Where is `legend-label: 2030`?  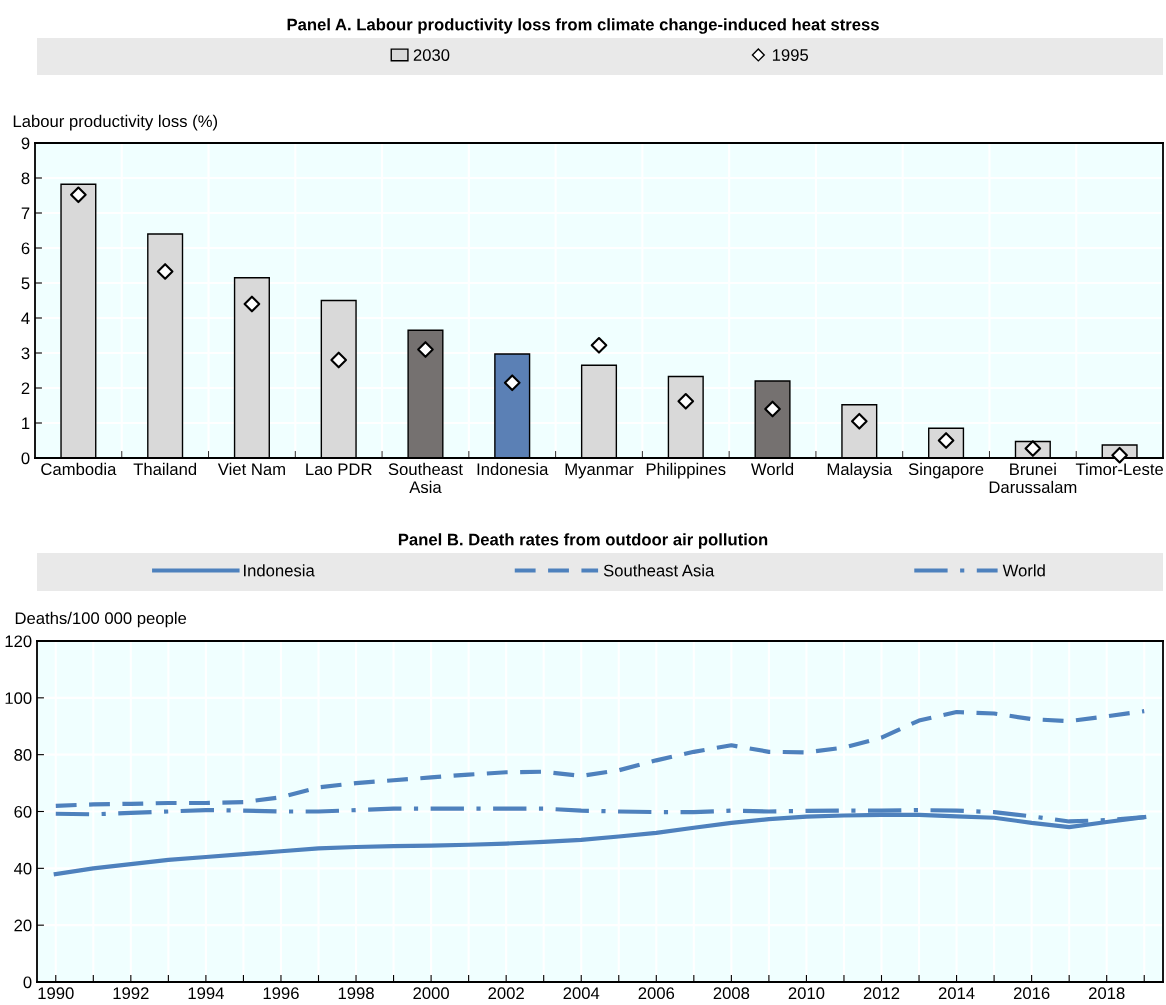 legend-label: 2030 is located at coordinates (431, 55).